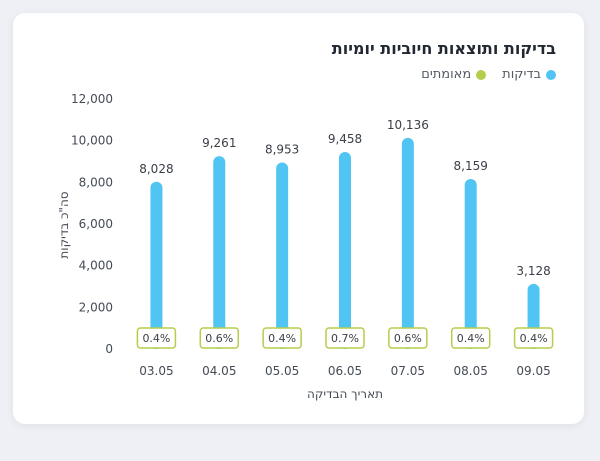 The width and height of the screenshot is (600, 461). Describe the element at coordinates (219, 143) in the screenshot. I see `bar-value-label: 9,261` at that location.